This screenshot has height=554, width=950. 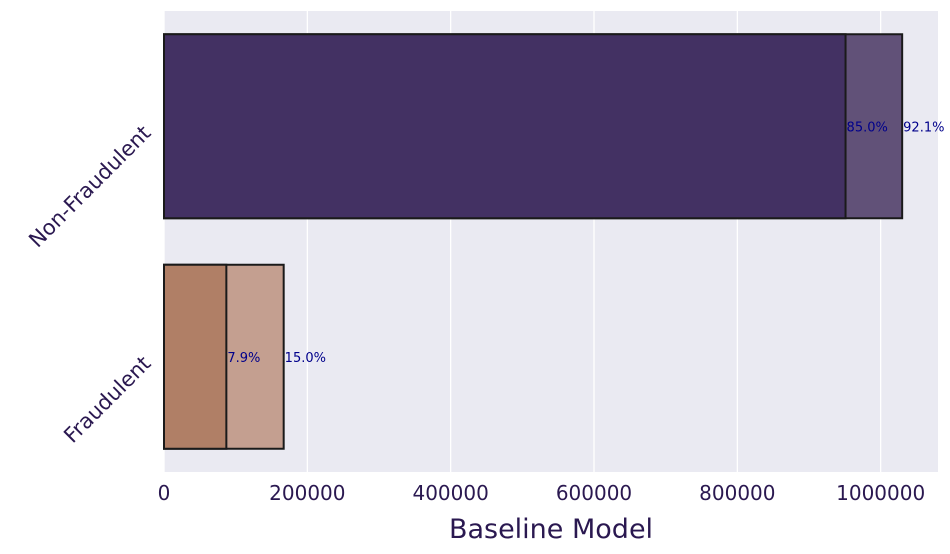 What do you see at coordinates (164, 493) in the screenshot?
I see `x-tick-label: 0` at bounding box center [164, 493].